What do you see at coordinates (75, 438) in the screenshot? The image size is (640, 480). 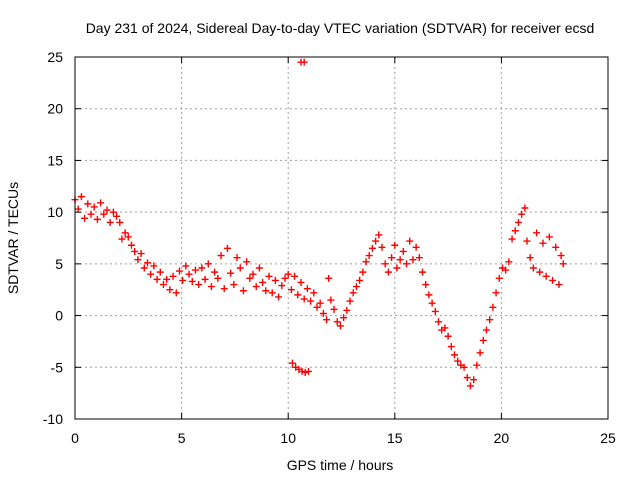 I see `x-tick-label: 0` at bounding box center [75, 438].